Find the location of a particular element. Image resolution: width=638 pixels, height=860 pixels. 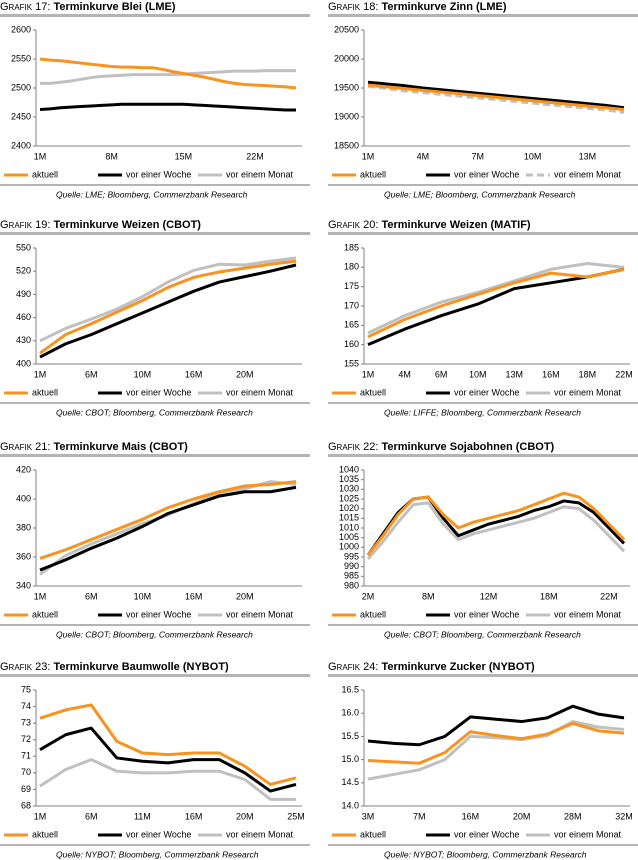

chart-label: Grafik 22: is located at coordinates (353, 447).